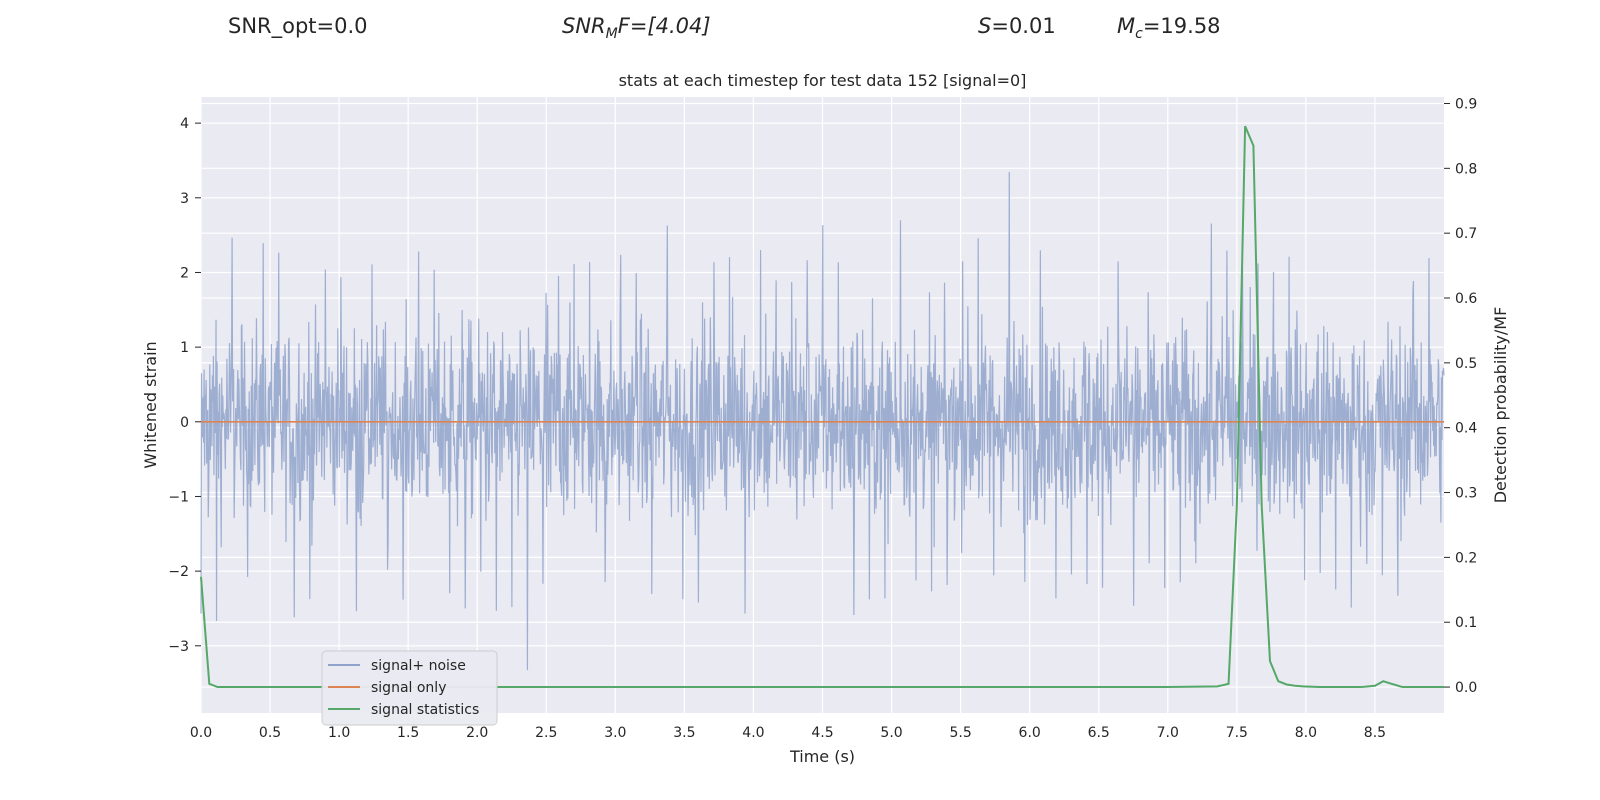 The height and width of the screenshot is (800, 1600). I want to click on y2-tick-label: 0.8, so click(1466, 169).